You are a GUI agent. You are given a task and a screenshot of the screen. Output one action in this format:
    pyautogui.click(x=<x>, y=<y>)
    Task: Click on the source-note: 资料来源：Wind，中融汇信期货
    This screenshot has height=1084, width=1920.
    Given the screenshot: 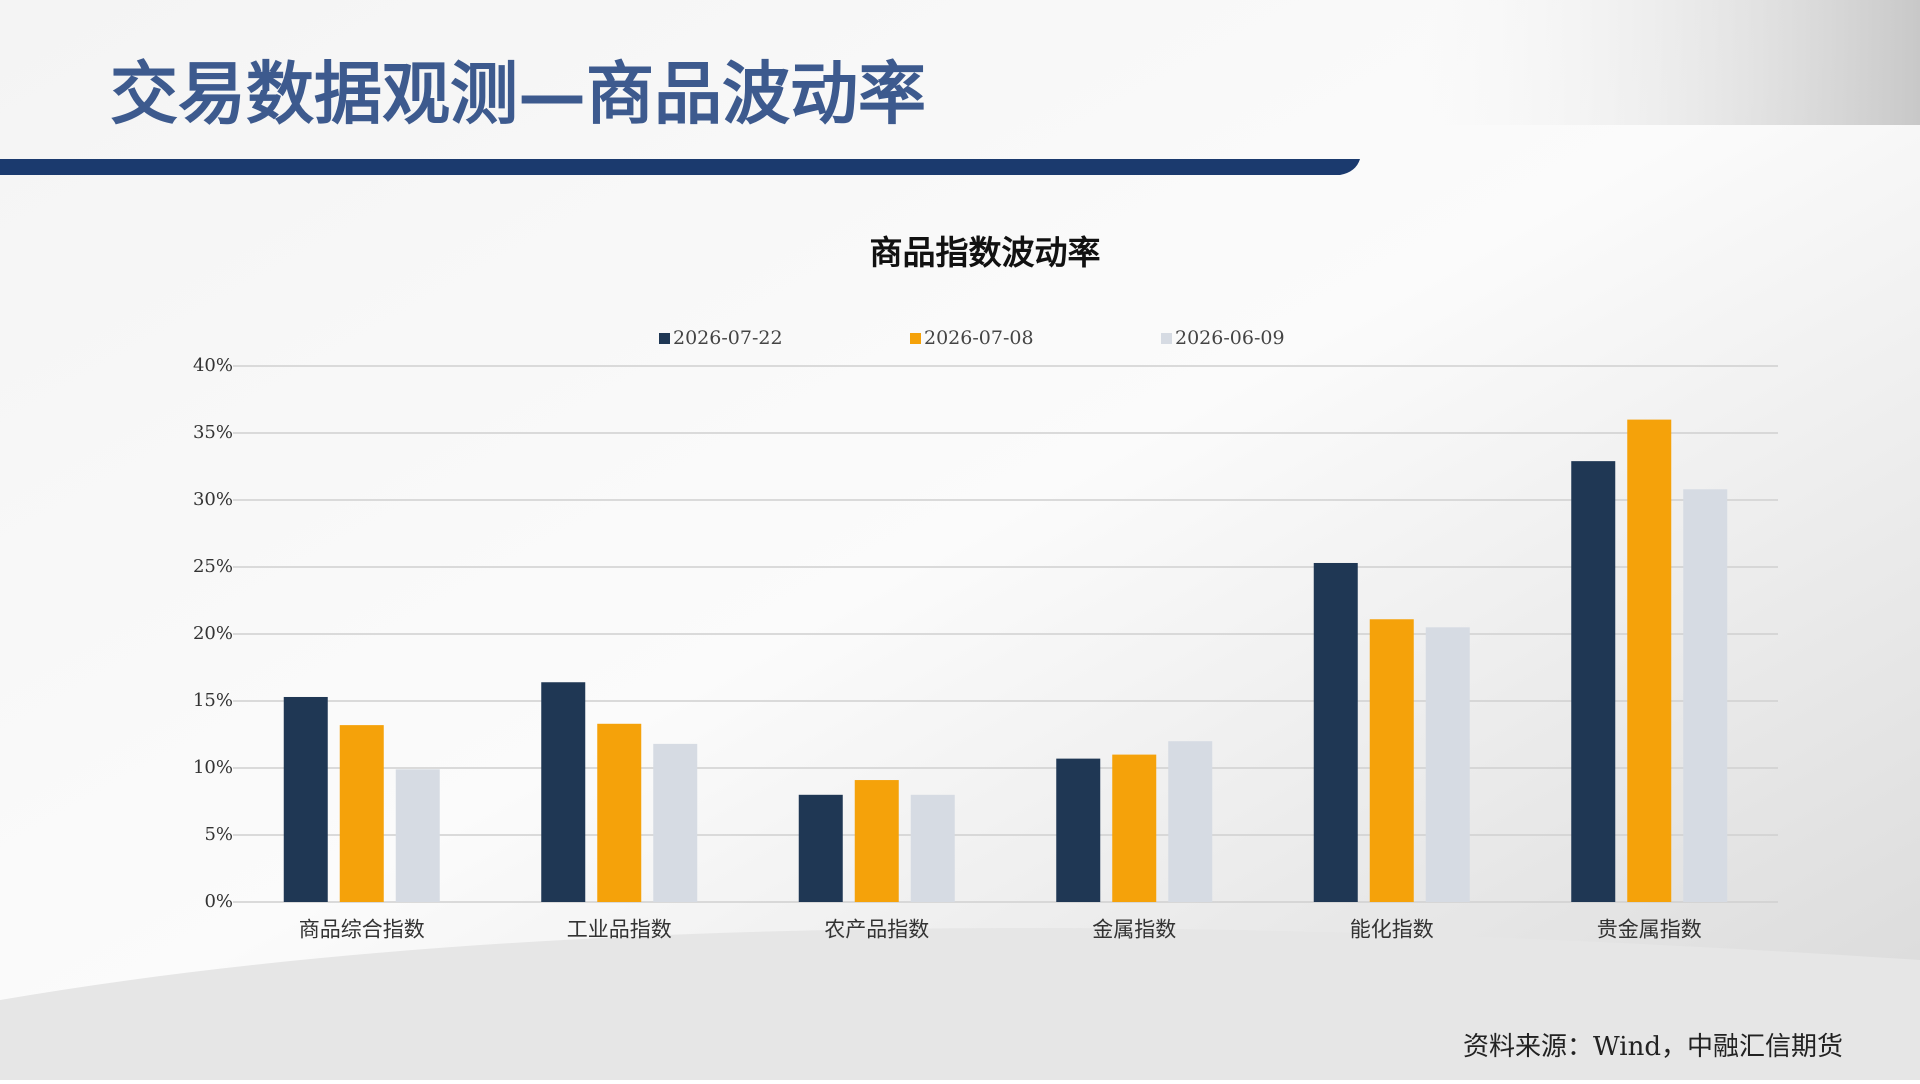 What is the action you would take?
    pyautogui.click(x=1653, y=1047)
    